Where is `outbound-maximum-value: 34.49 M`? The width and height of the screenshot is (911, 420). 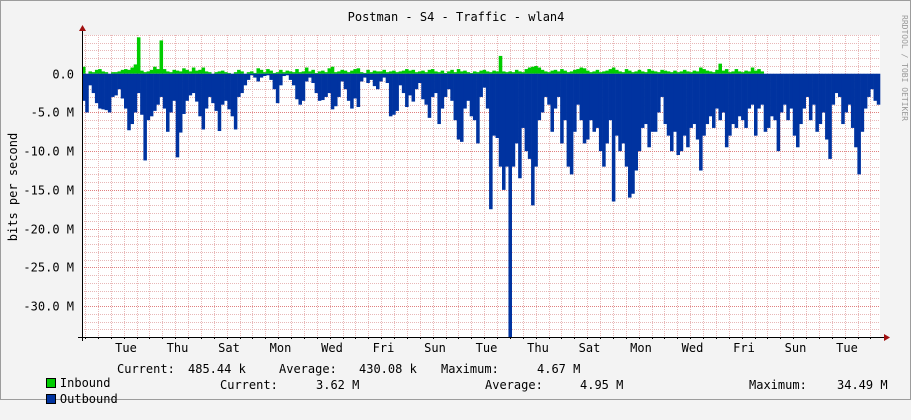
outbound-maximum-value: 34.49 M is located at coordinates (862, 385).